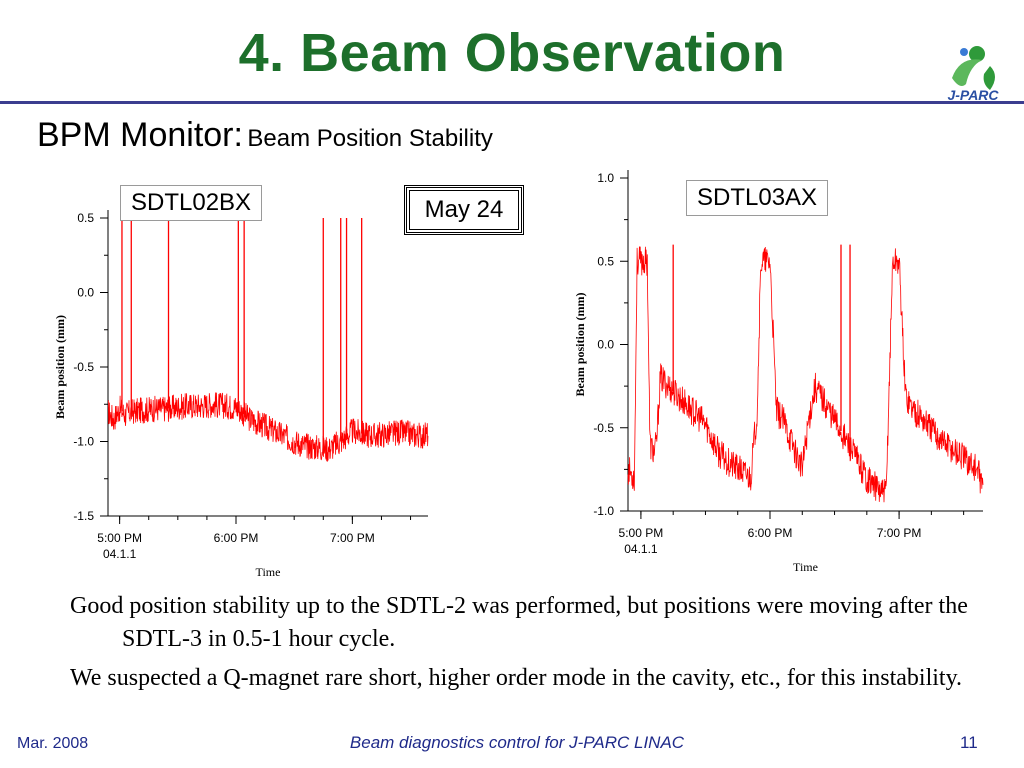 The width and height of the screenshot is (1024, 768). Describe the element at coordinates (83, 516) in the screenshot. I see `y-tick-label: -1.5` at that location.